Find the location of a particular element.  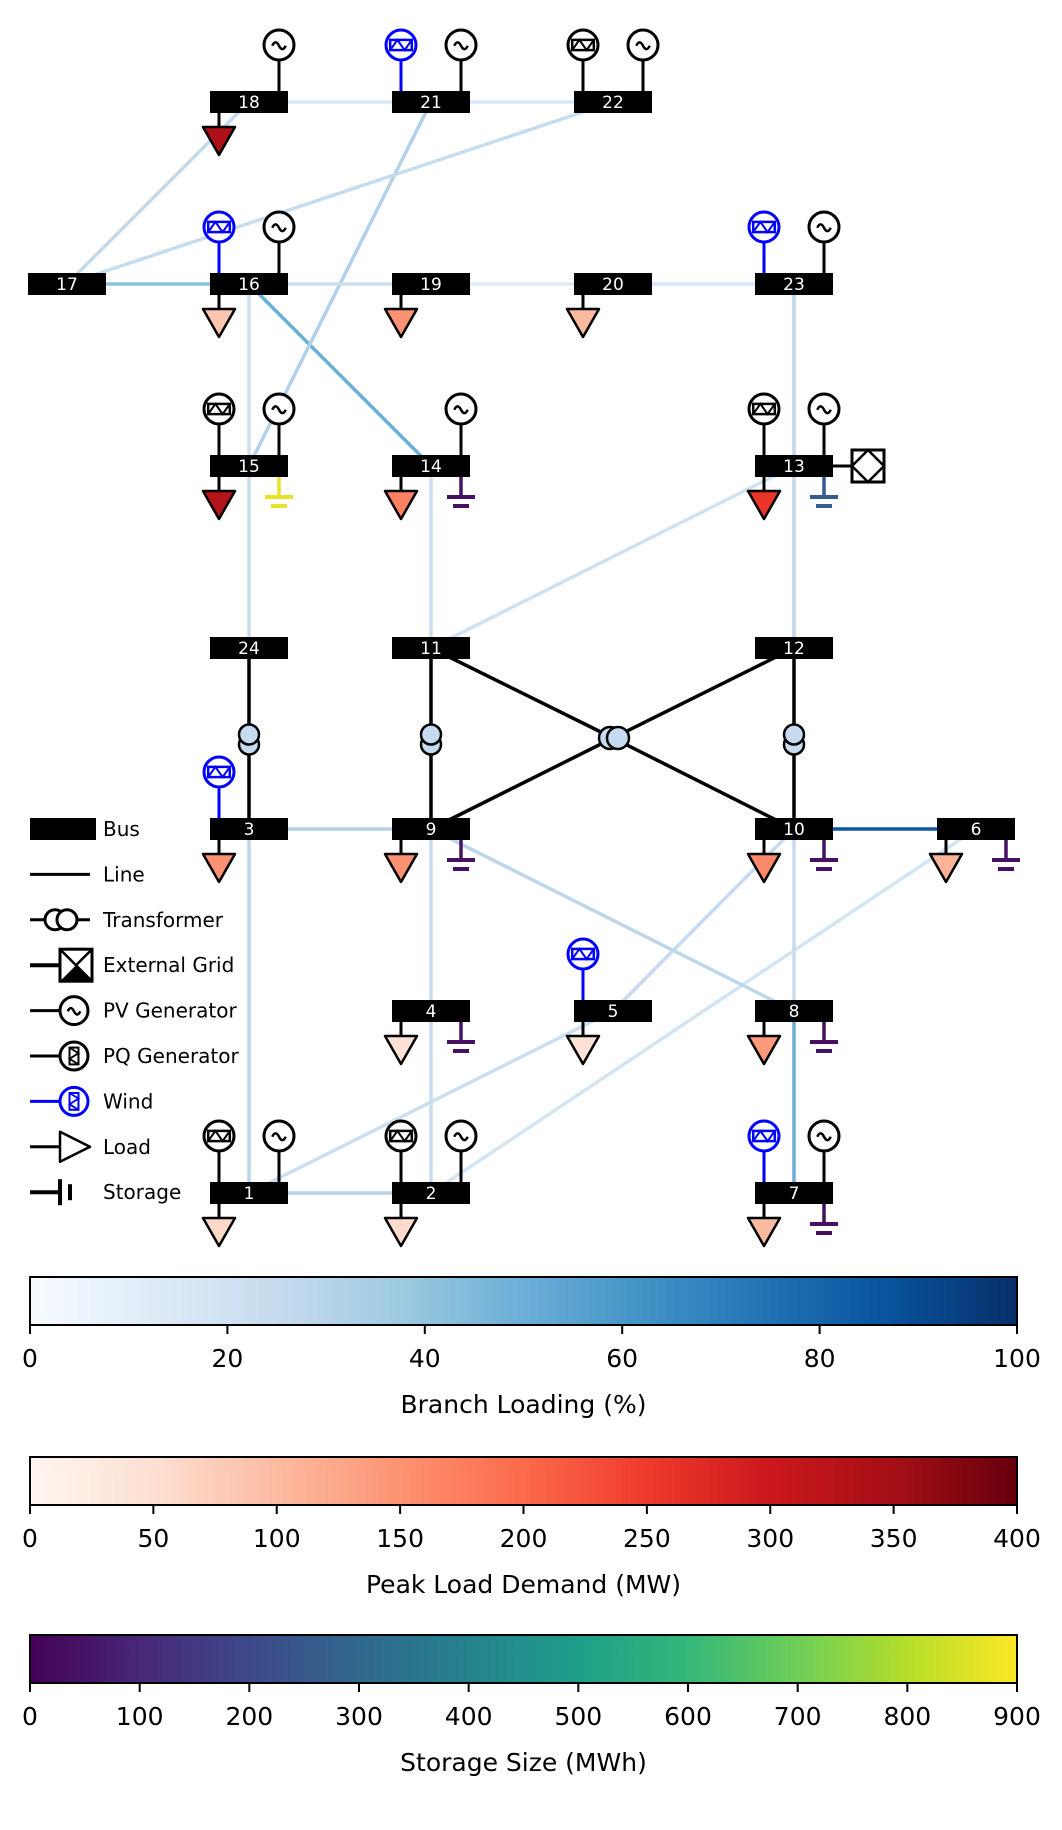

legend-label: Wind is located at coordinates (128, 1101).